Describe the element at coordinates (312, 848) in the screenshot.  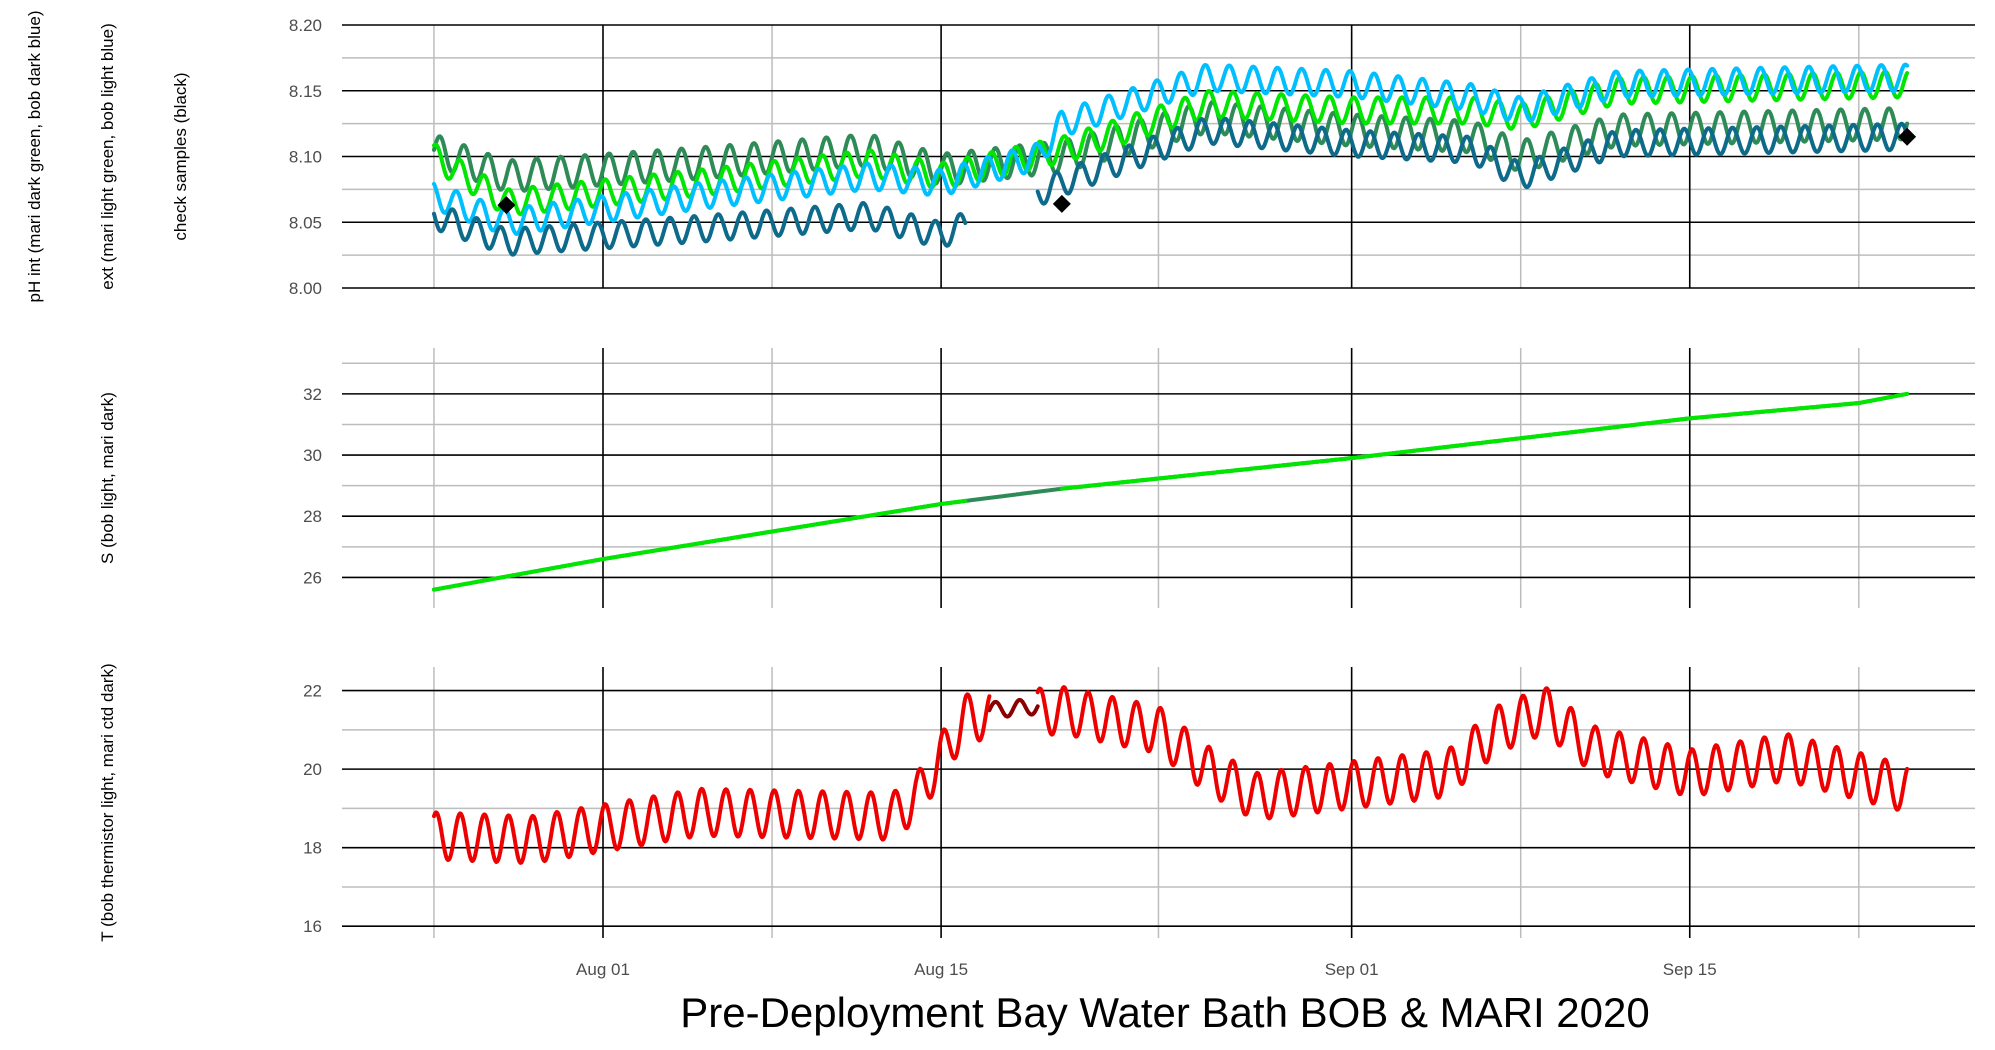
I see `y-tick-label: 18` at that location.